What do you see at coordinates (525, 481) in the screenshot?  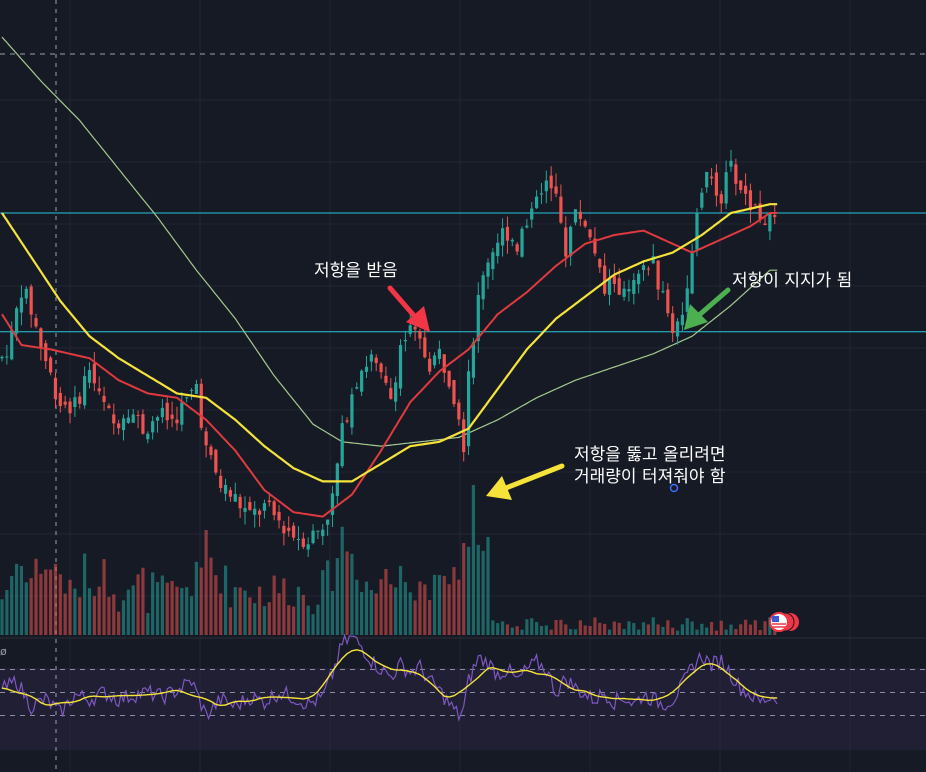 I see `yellow-arrow-icon` at bounding box center [525, 481].